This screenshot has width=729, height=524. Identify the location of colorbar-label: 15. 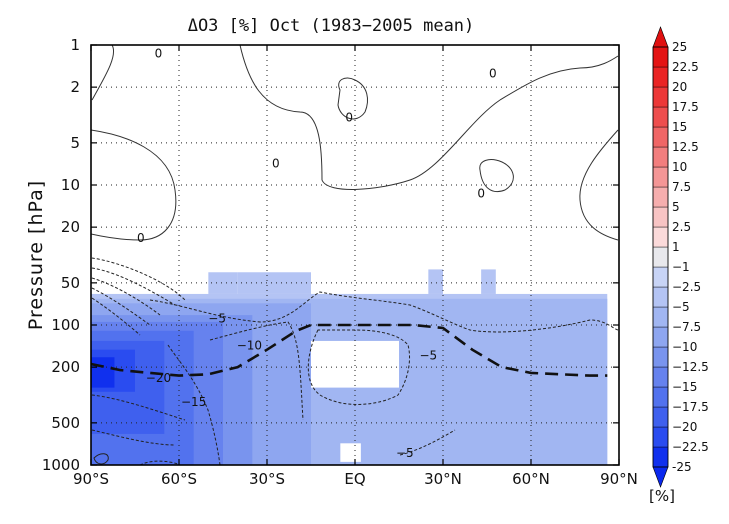
(679, 127).